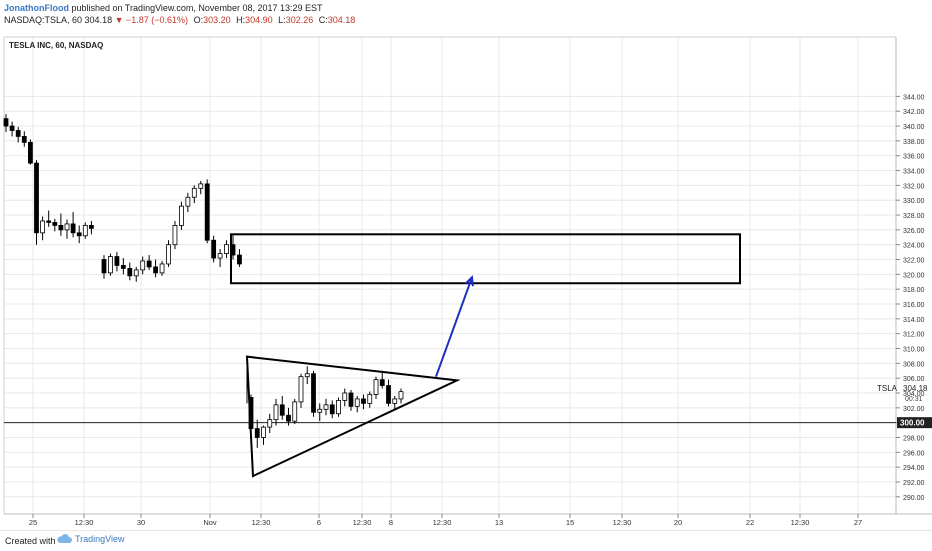 This screenshot has height=551, width=932. What do you see at coordinates (241, 20) in the screenshot?
I see `high-label: H:` at bounding box center [241, 20].